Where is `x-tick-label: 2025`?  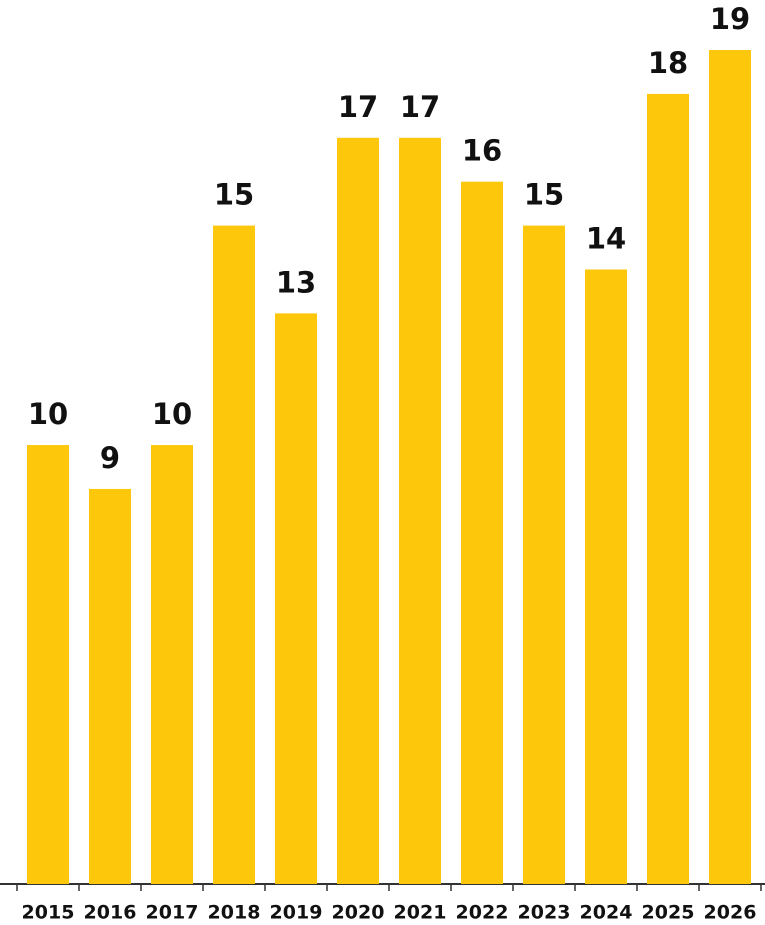 x-tick-label: 2025 is located at coordinates (668, 913).